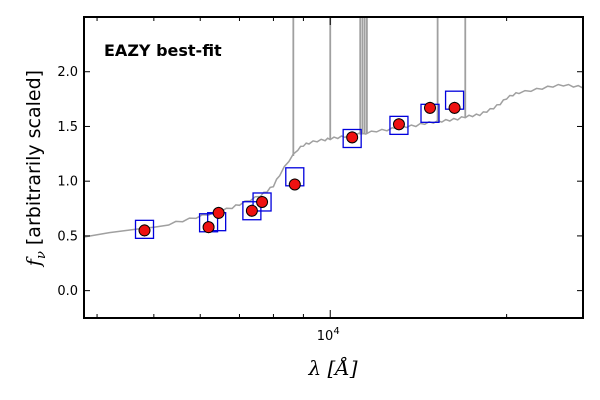 This screenshot has height=400, width=600. Describe the element at coordinates (67, 72) in the screenshot. I see `y-tick-label: 2.0` at that location.